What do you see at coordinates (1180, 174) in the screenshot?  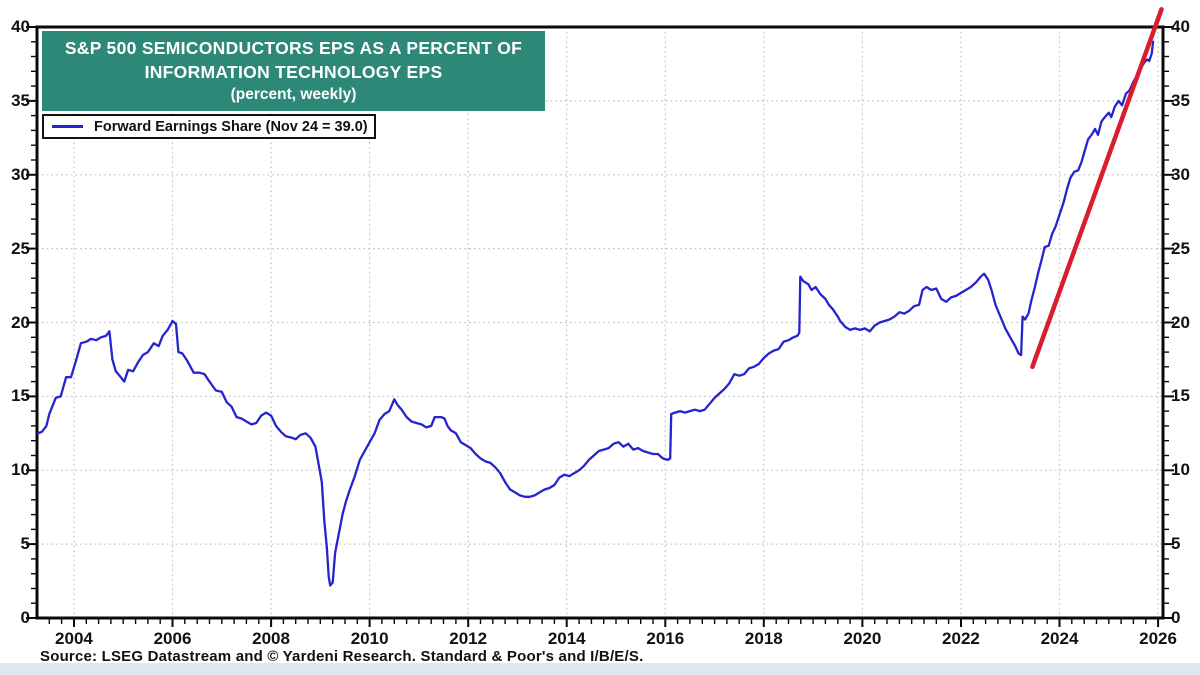 I see `y-axis-tick-label-right: 30` at bounding box center [1180, 174].